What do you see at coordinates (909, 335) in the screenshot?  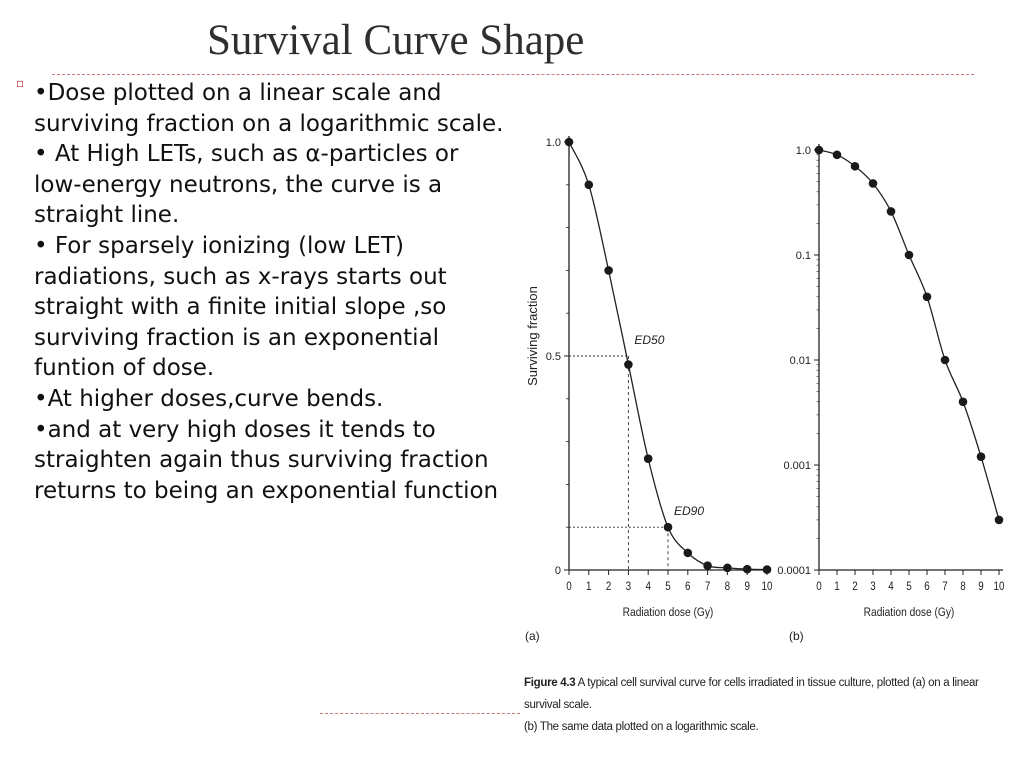 I see `survival-curve-b` at bounding box center [909, 335].